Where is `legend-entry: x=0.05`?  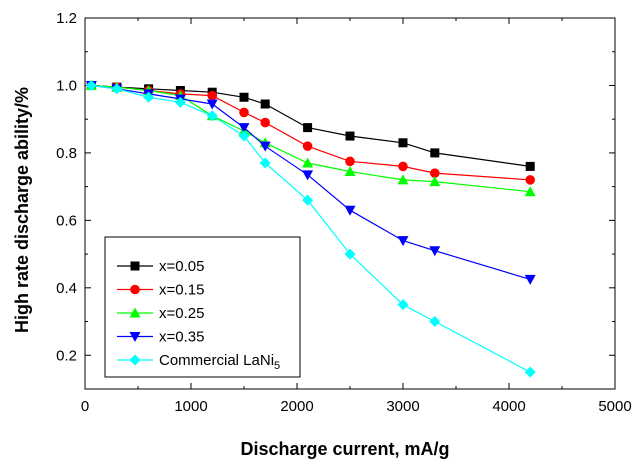
legend-entry: x=0.05 is located at coordinates (160, 266).